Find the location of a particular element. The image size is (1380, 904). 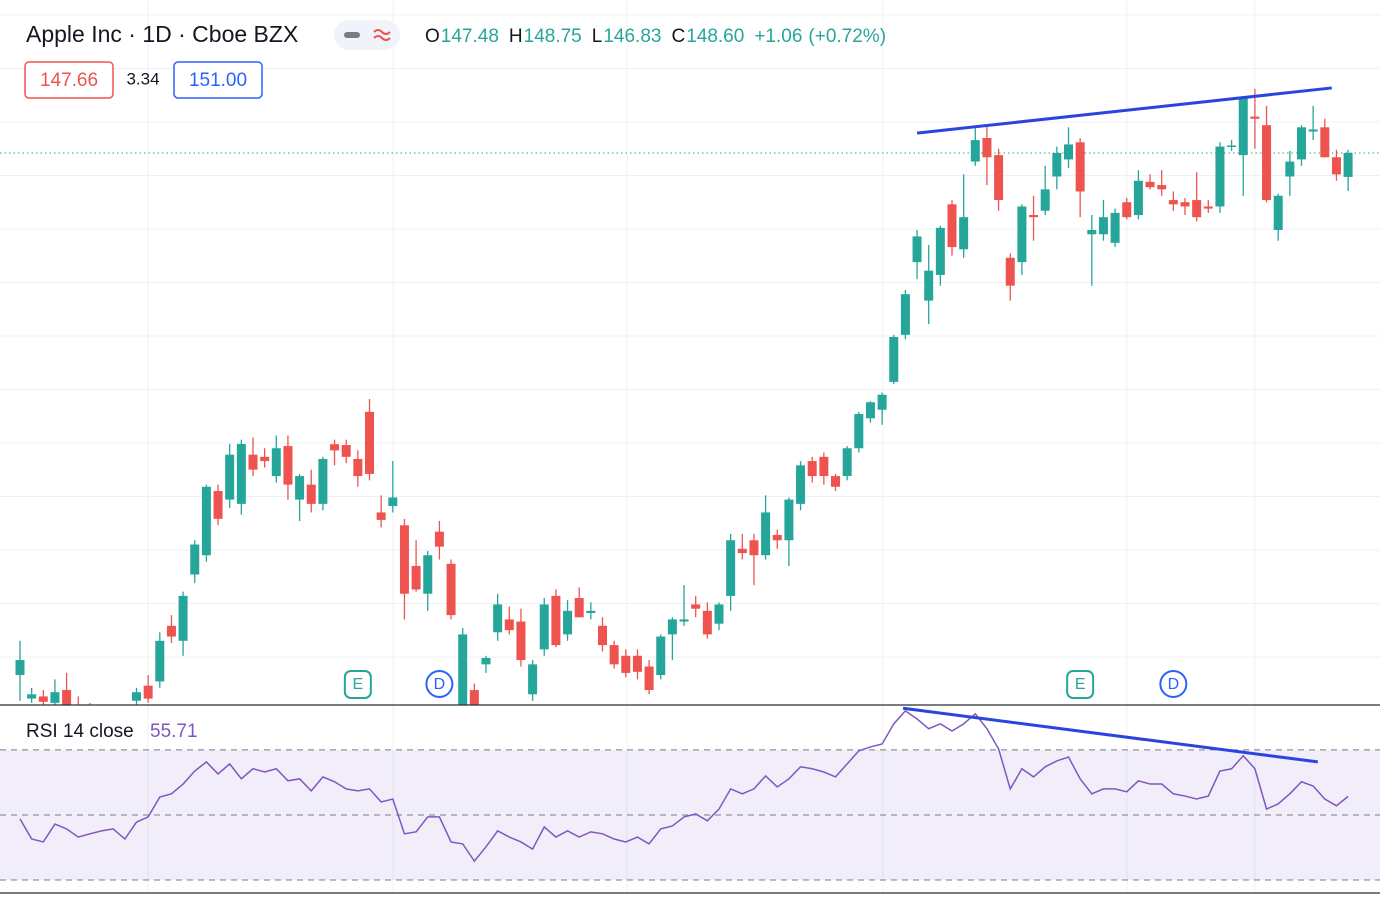

sell-price: 147.66 is located at coordinates (69, 80).